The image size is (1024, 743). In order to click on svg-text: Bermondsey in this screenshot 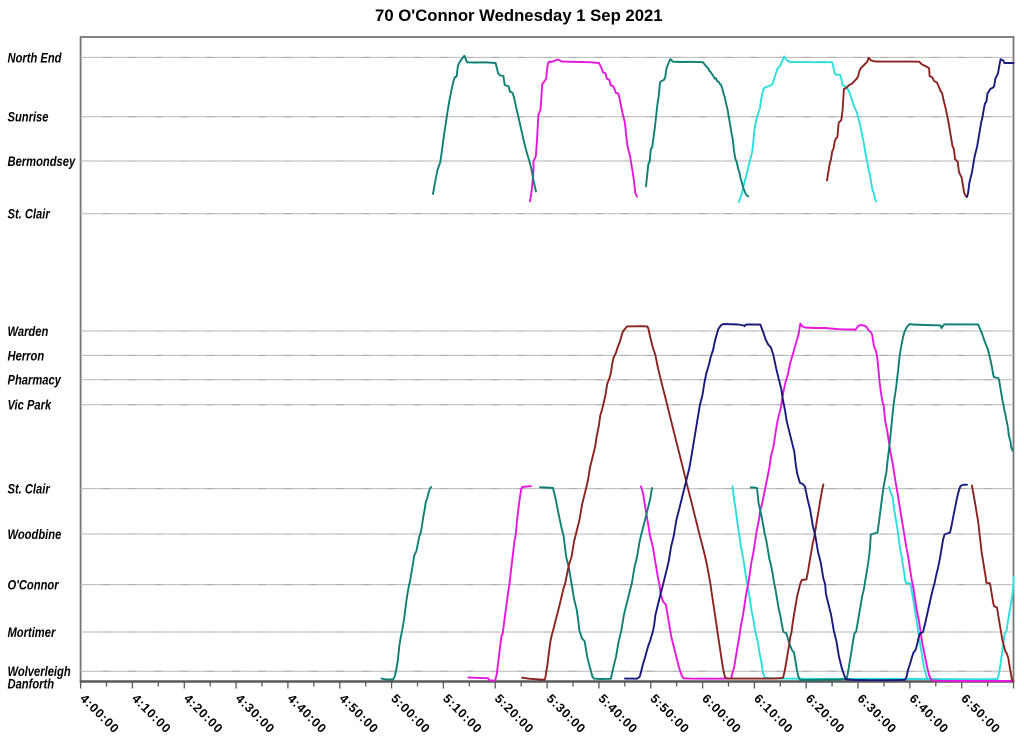, I will do `click(42, 161)`.